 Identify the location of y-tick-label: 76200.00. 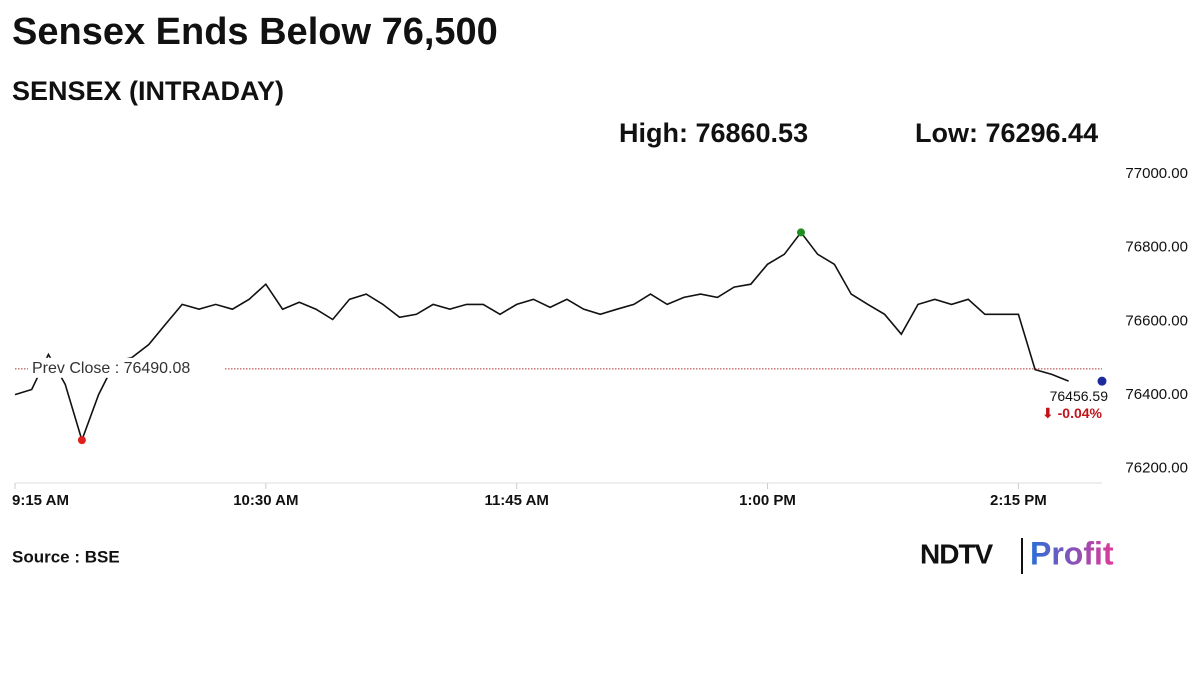
(1156, 468).